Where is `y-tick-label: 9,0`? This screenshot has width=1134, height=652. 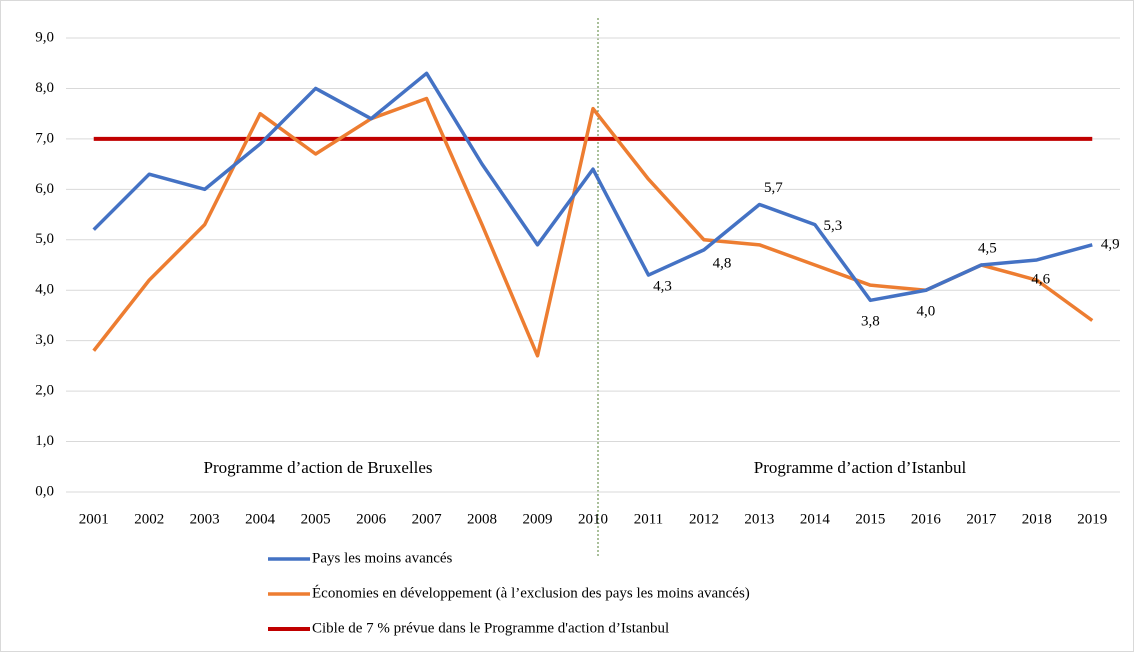 y-tick-label: 9,0 is located at coordinates (44, 37).